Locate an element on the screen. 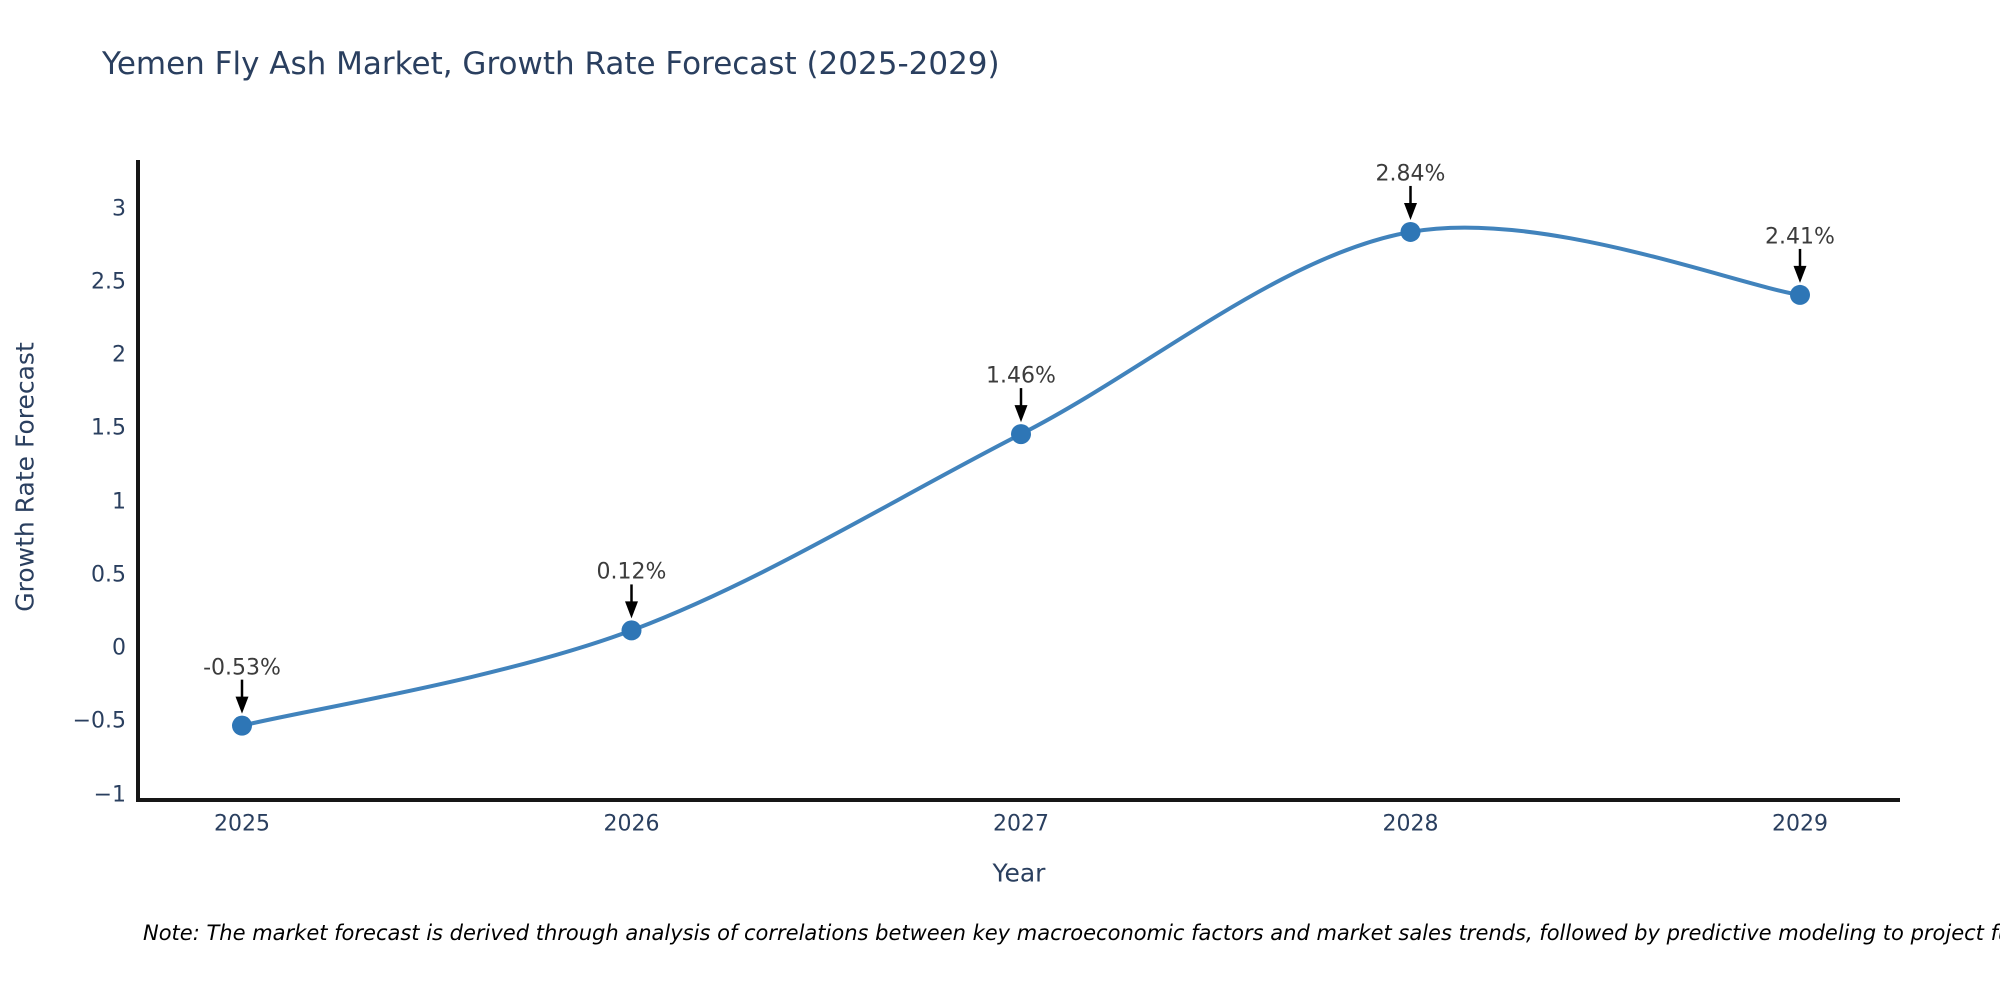 The height and width of the screenshot is (1000, 2000). point-annotation: 2.84% is located at coordinates (1410, 174).